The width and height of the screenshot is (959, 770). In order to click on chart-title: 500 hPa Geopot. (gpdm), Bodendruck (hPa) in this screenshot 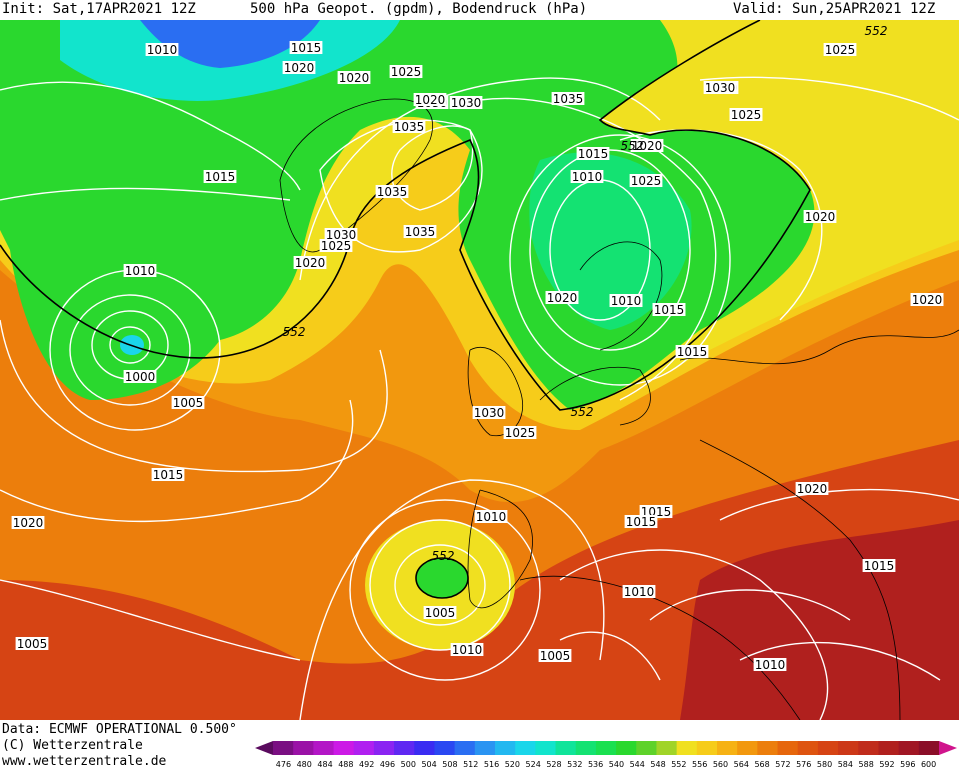, I will do `click(419, 9)`.